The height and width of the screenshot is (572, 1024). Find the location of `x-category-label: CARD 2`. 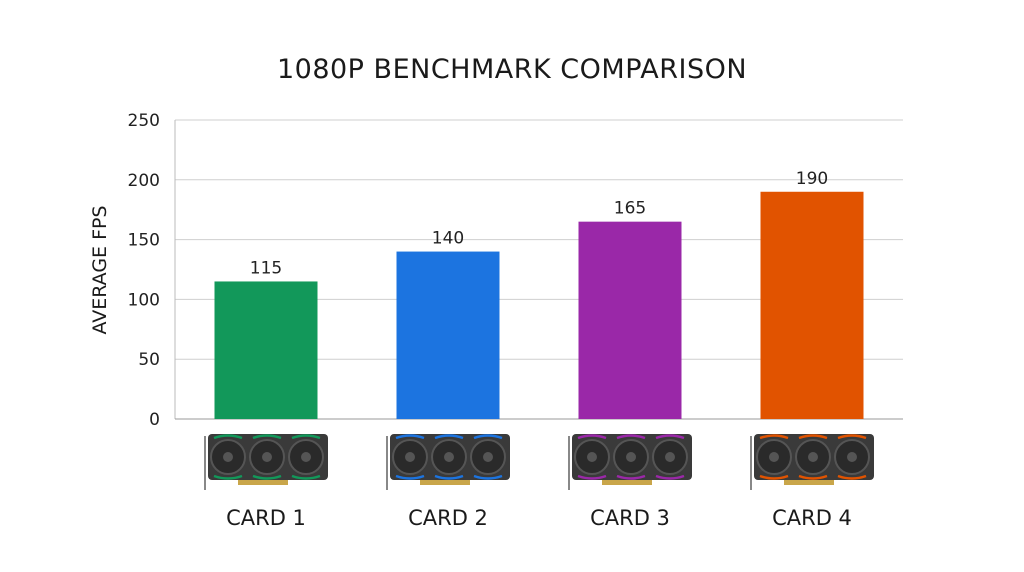

x-category-label: CARD 2 is located at coordinates (448, 518).